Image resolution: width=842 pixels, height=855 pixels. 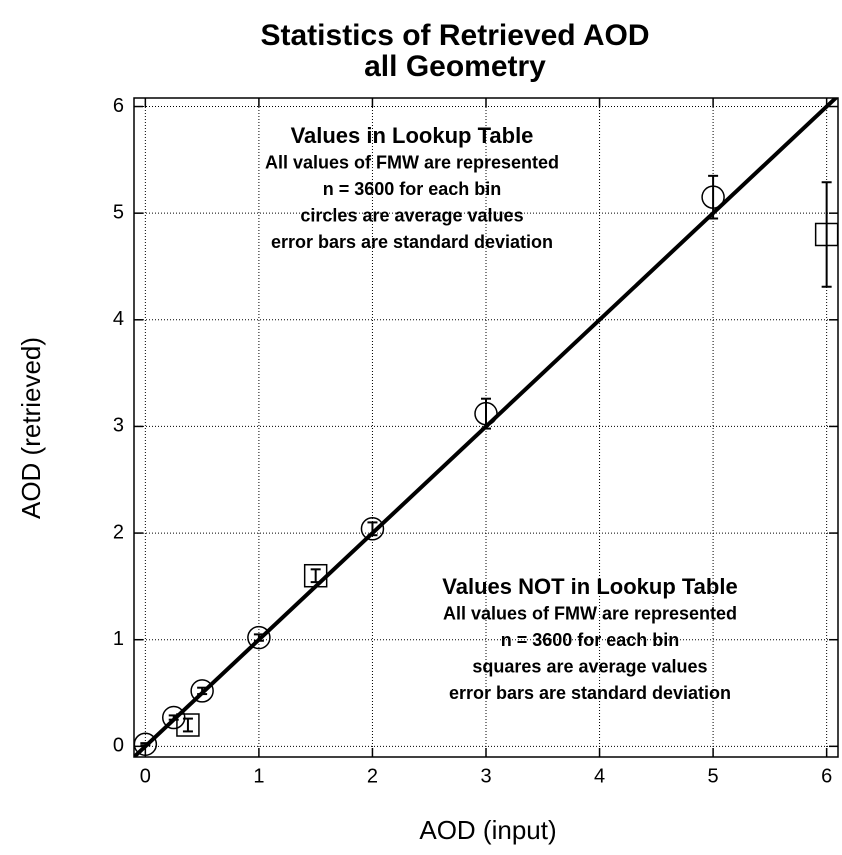 I want to click on x-tick-label: 4, so click(x=599, y=776).